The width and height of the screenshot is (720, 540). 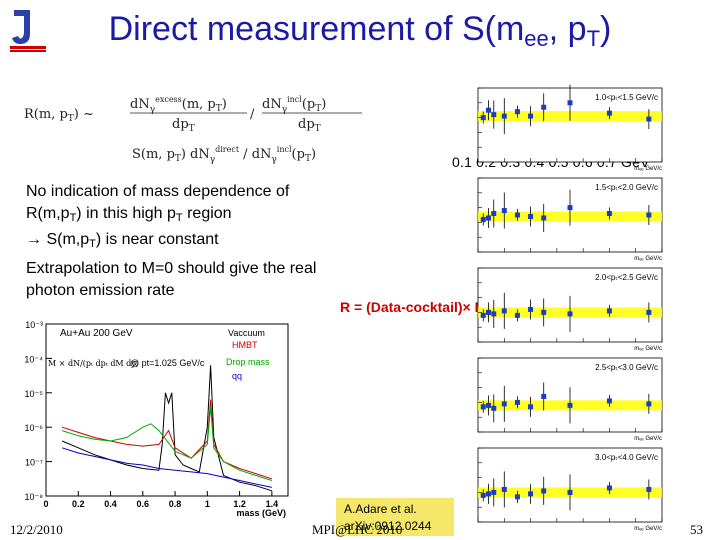 I want to click on legend-drop-mass: Drop mass, so click(x=248, y=362).